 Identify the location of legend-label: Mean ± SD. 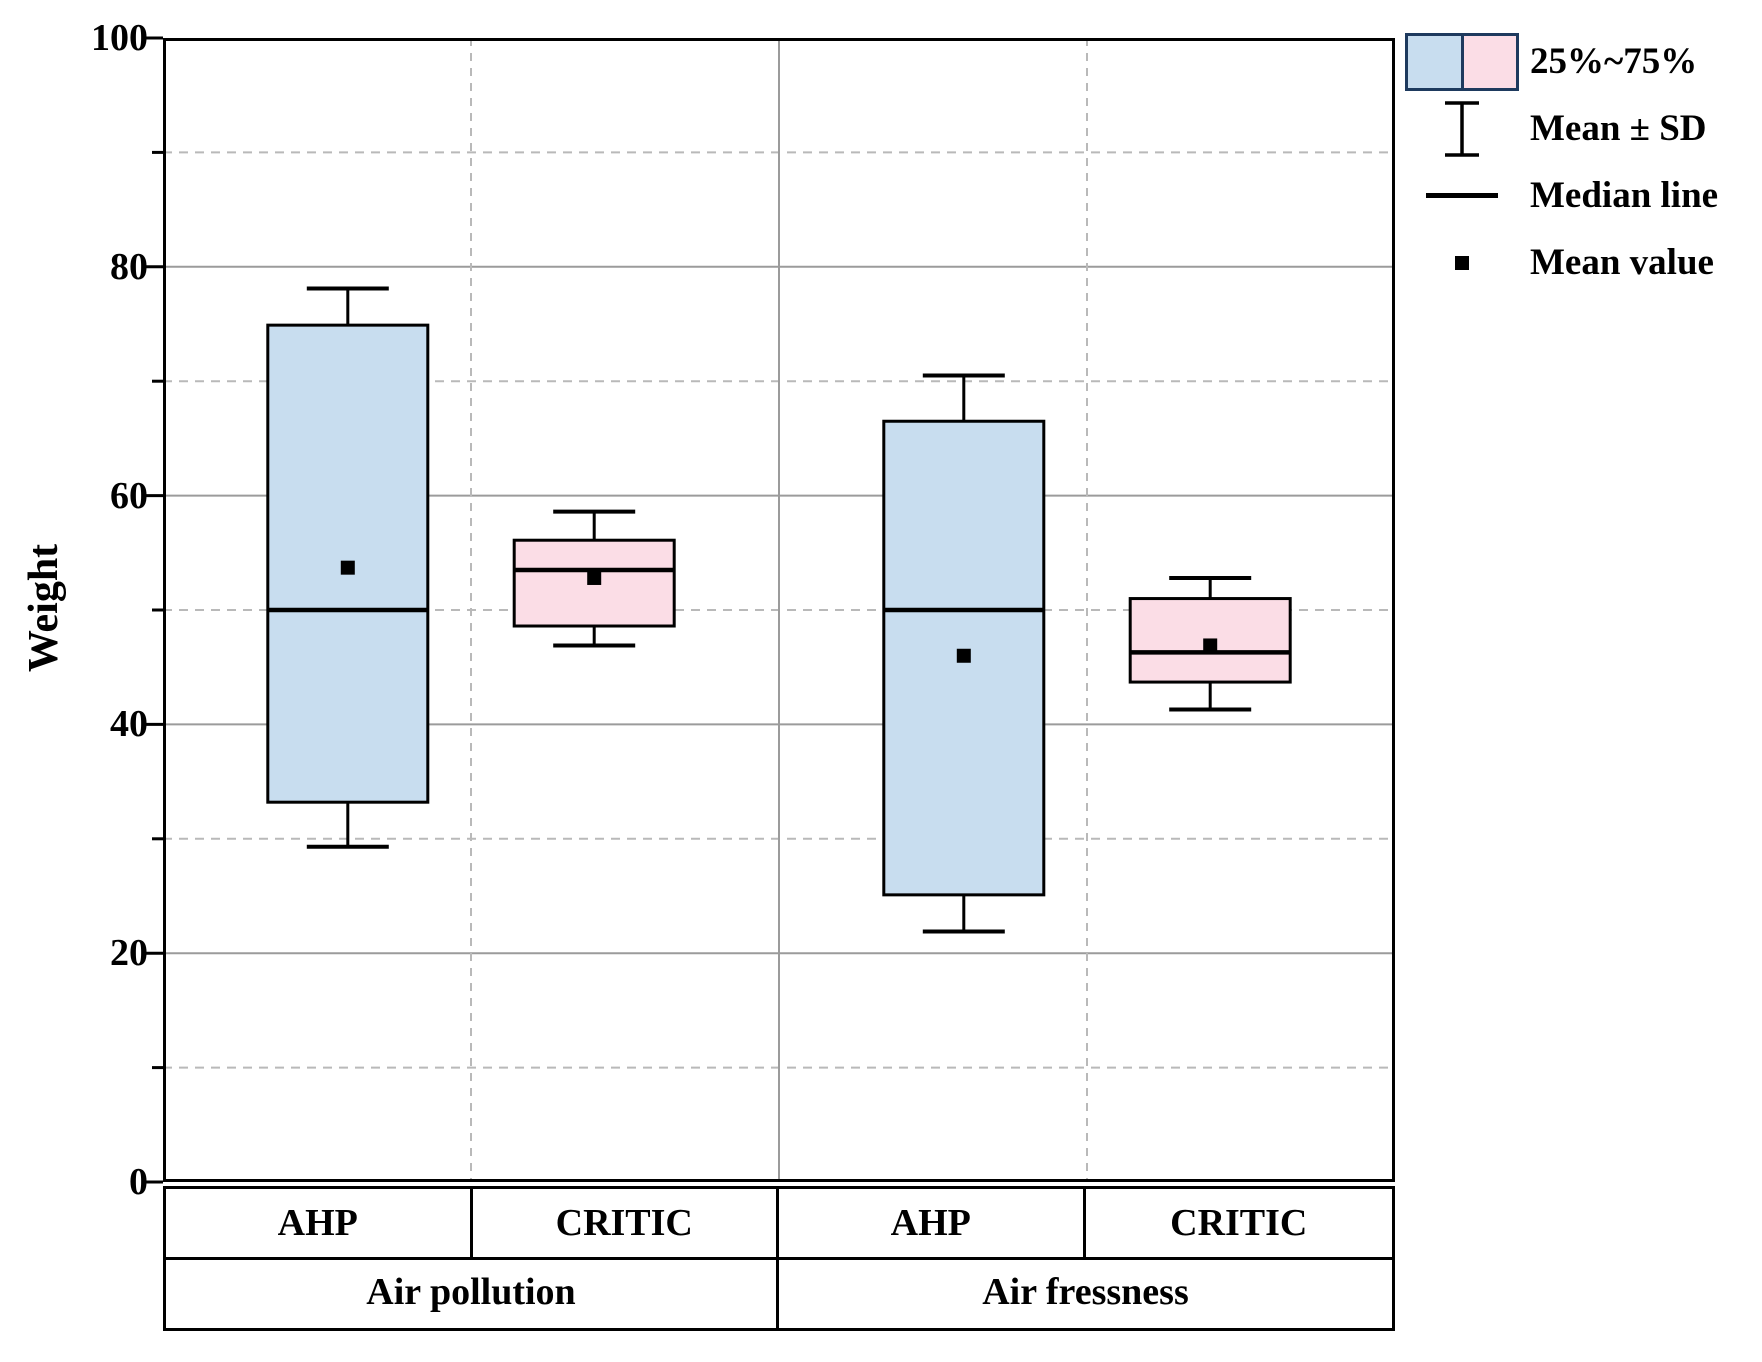
(1618, 128).